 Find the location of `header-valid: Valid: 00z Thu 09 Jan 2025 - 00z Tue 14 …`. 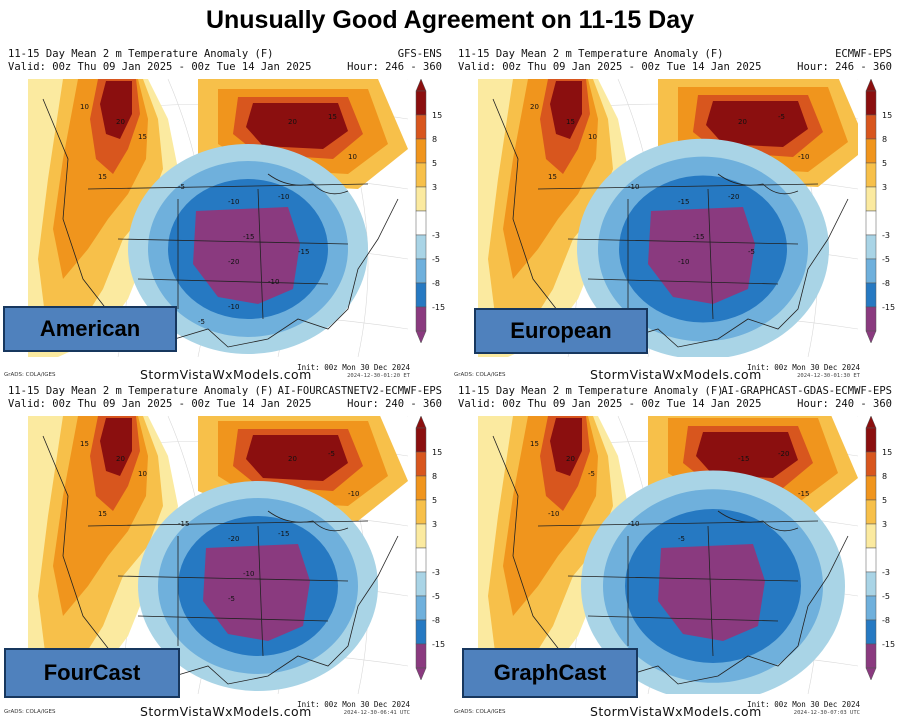

header-valid: Valid: 00z Thu 09 Jan 2025 - 00z Tue 14 … is located at coordinates (160, 67).